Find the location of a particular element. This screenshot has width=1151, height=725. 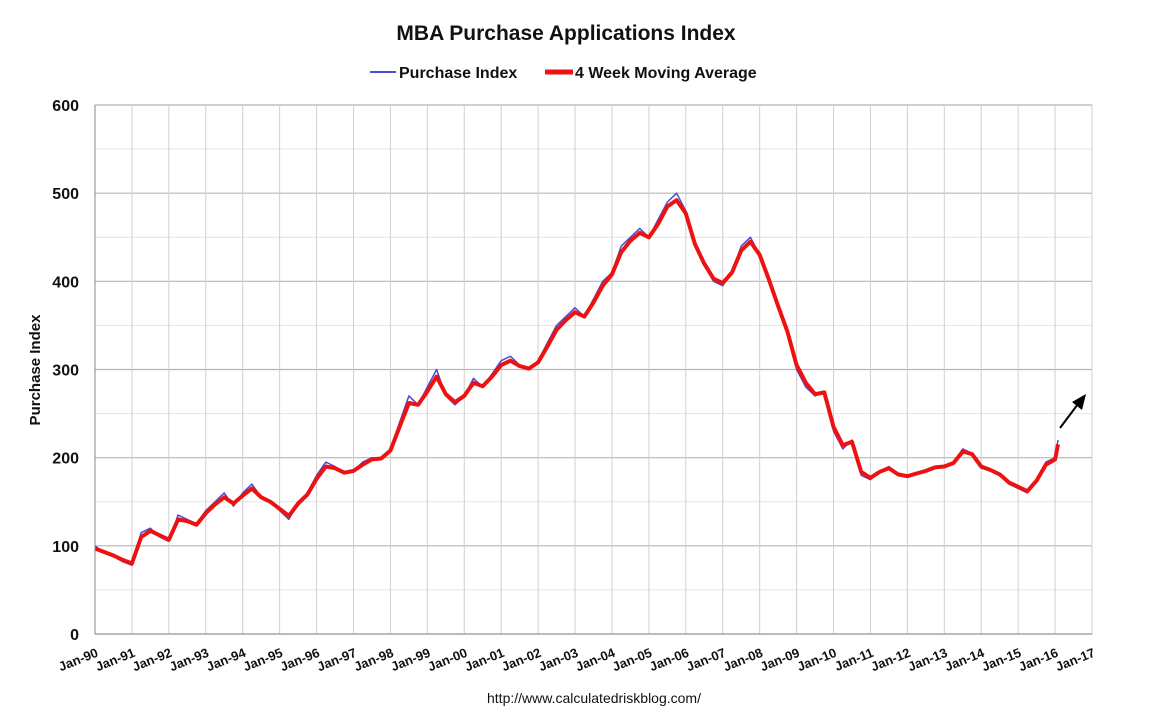

legend: Purchase Index 4 Week Moving Average is located at coordinates (563, 73).